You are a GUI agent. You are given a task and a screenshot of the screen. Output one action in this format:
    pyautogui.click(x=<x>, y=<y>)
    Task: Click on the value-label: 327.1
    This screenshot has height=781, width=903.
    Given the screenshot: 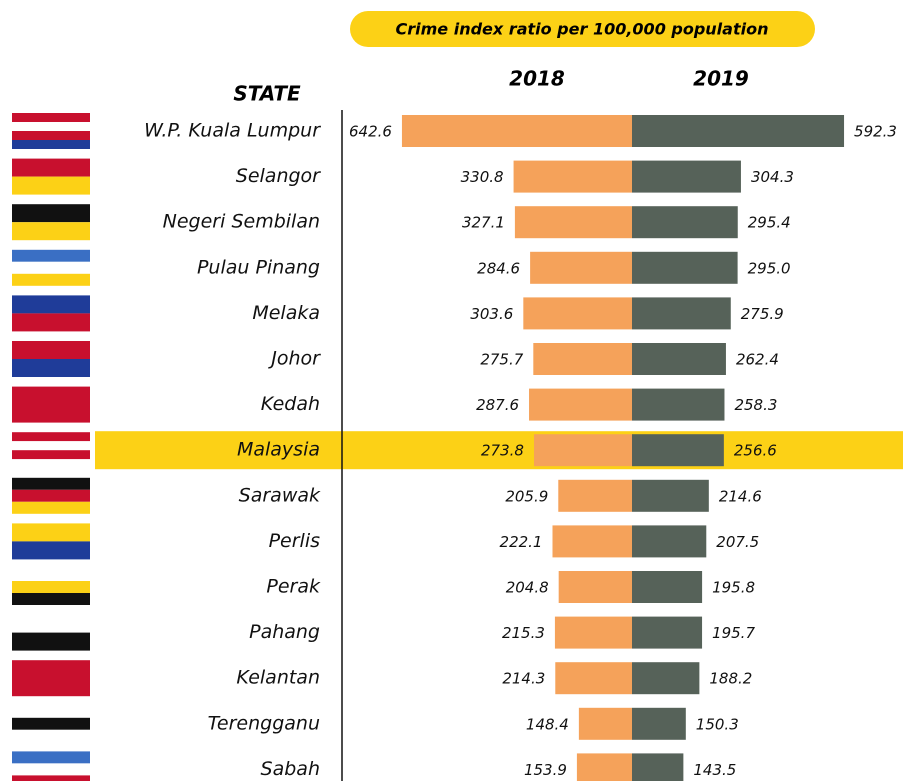 What is the action you would take?
    pyautogui.click(x=483, y=223)
    